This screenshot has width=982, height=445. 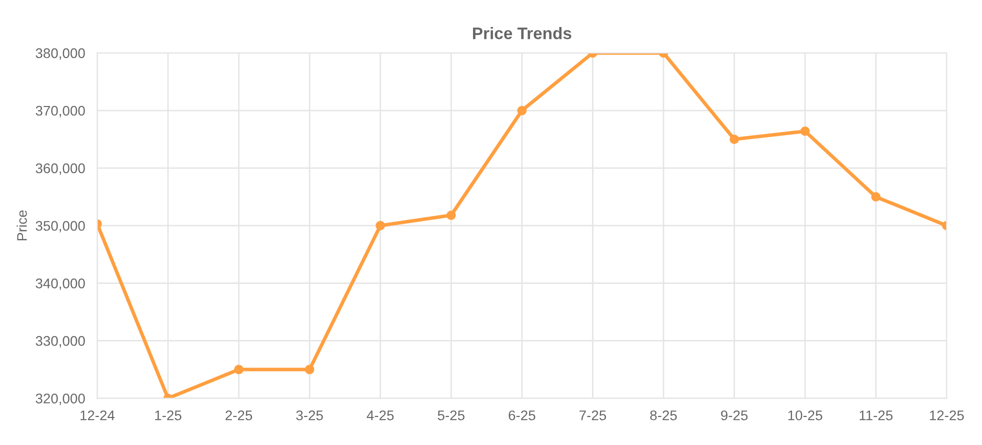 I want to click on y-tick-label: 340,000, so click(x=60, y=284).